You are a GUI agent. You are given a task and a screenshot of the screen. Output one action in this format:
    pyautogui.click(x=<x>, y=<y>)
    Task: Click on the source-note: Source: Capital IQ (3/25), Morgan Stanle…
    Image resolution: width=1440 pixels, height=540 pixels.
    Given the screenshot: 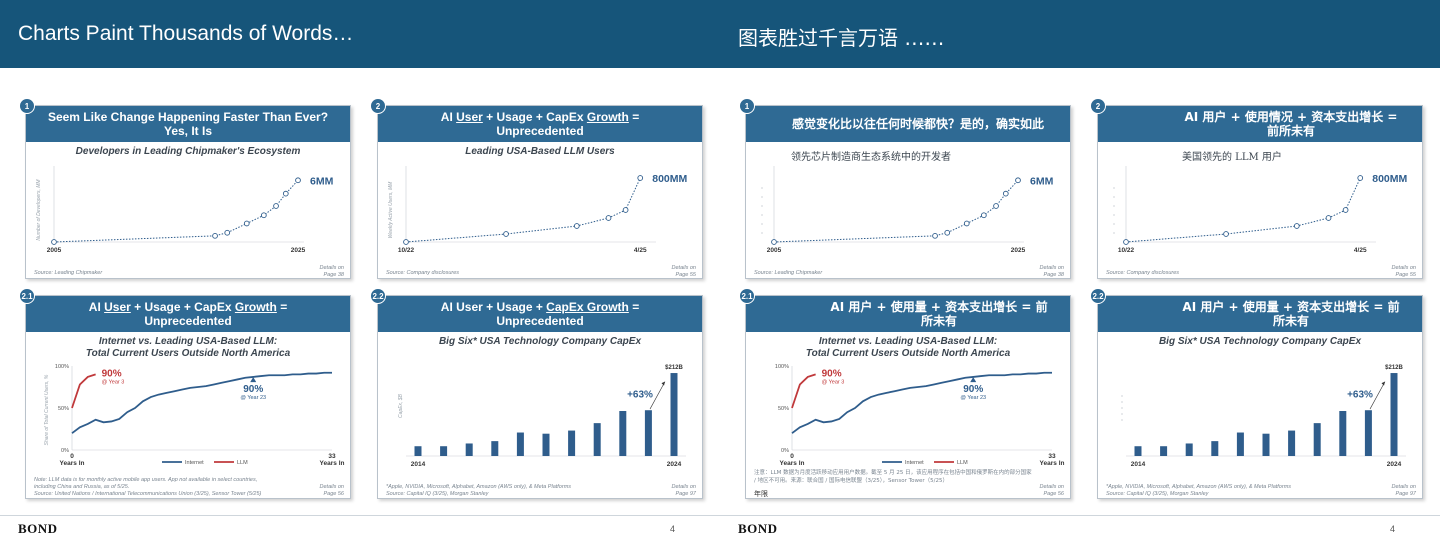 What is the action you would take?
    pyautogui.click(x=437, y=494)
    